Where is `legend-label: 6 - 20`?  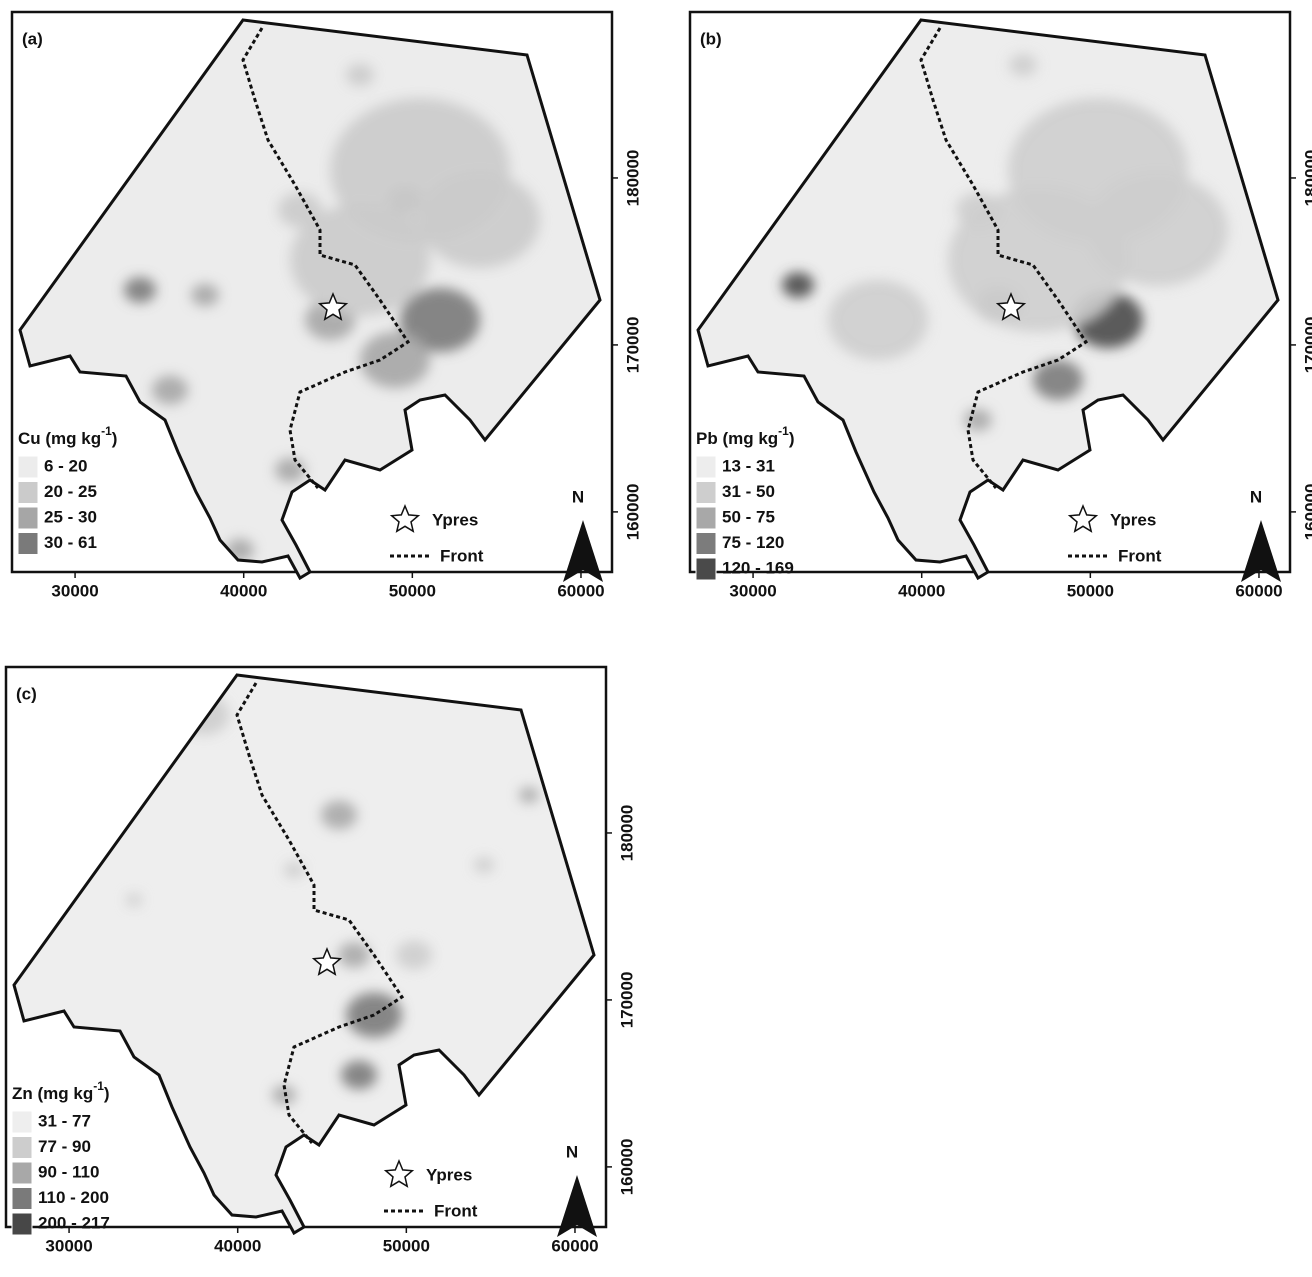
legend-label: 6 - 20 is located at coordinates (65, 465).